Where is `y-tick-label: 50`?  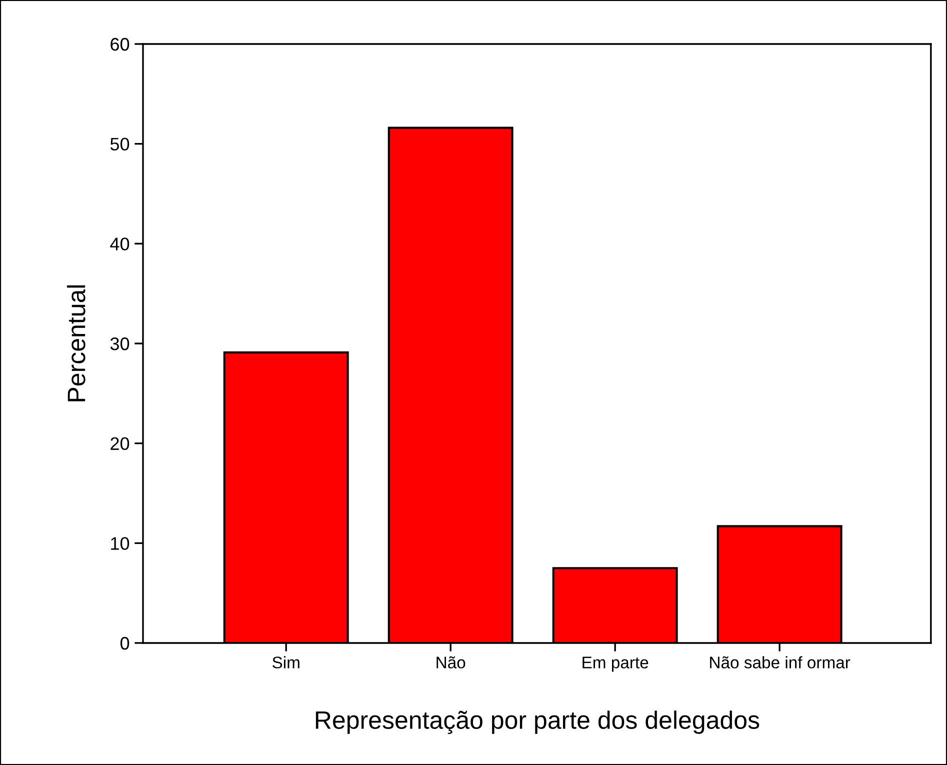 y-tick-label: 50 is located at coordinates (120, 144).